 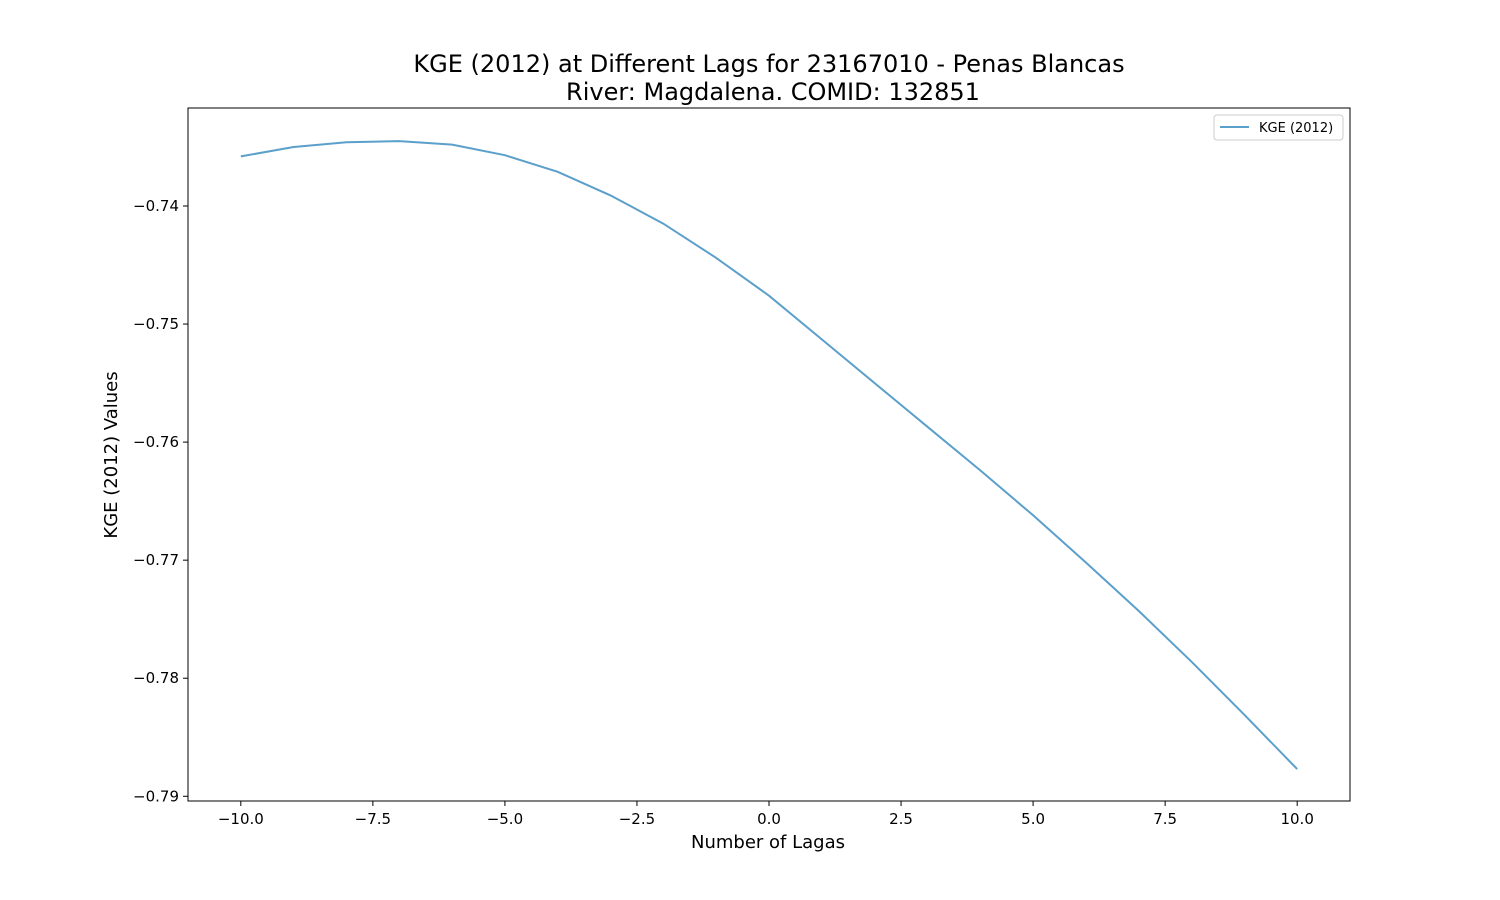 What do you see at coordinates (156, 678) in the screenshot?
I see `y-tick-label: −0.78` at bounding box center [156, 678].